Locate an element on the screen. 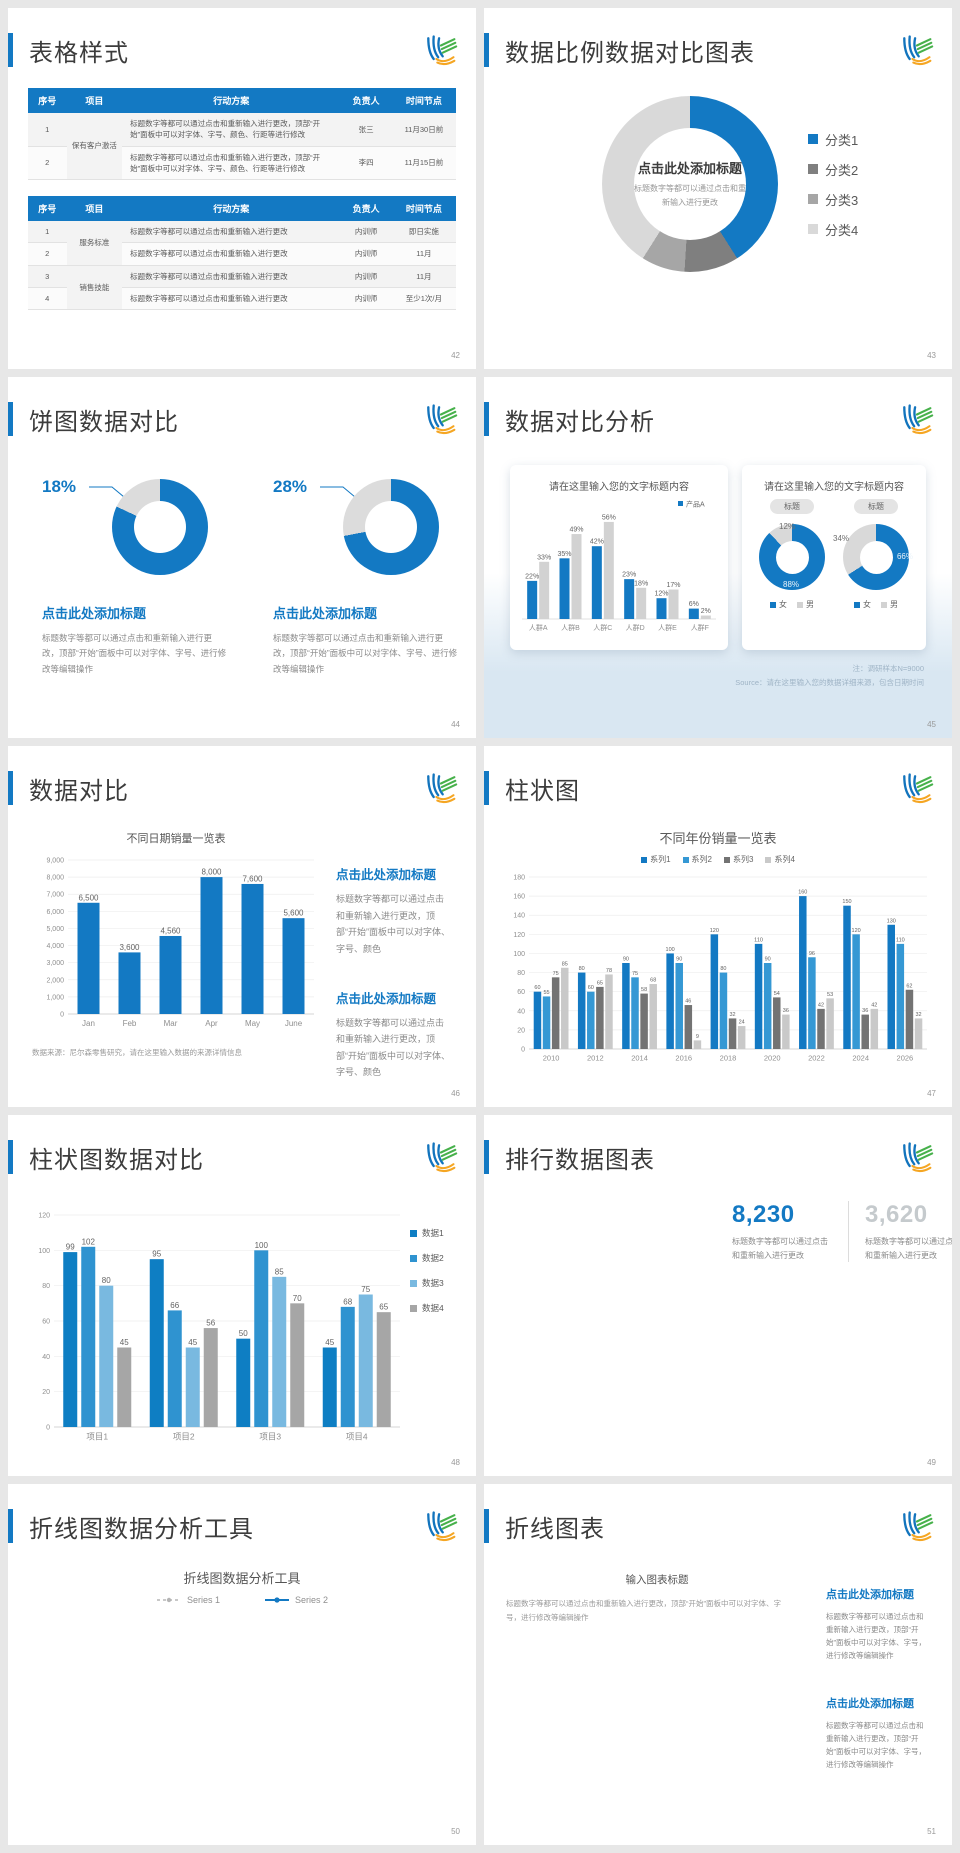  svg-text: 2,000 is located at coordinates (55, 980).